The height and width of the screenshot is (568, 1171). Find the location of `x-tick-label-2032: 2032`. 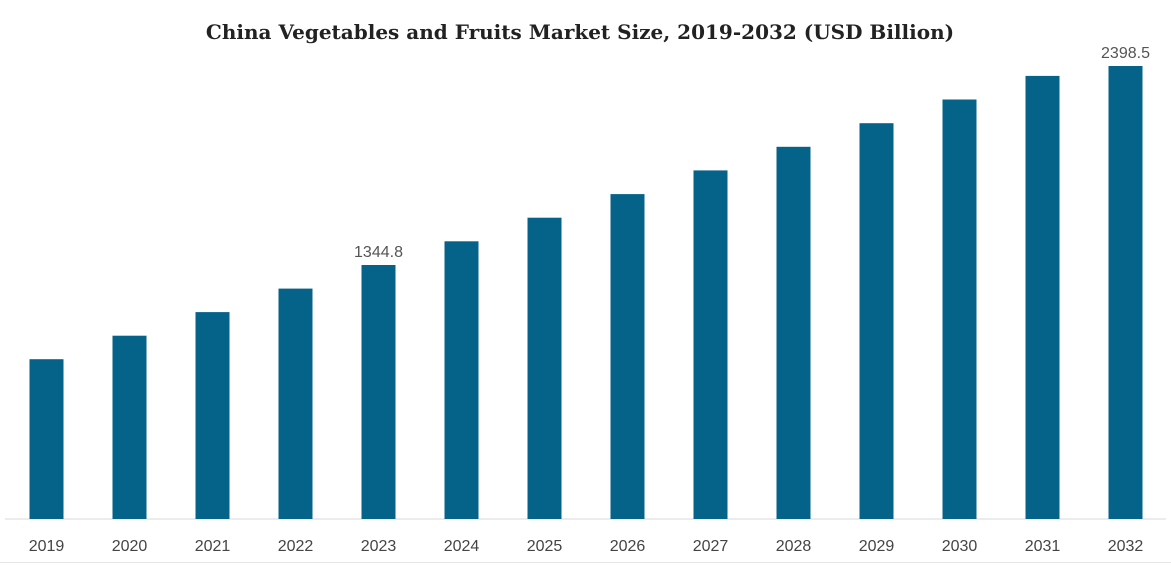

x-tick-label-2032: 2032 is located at coordinates (1126, 546).